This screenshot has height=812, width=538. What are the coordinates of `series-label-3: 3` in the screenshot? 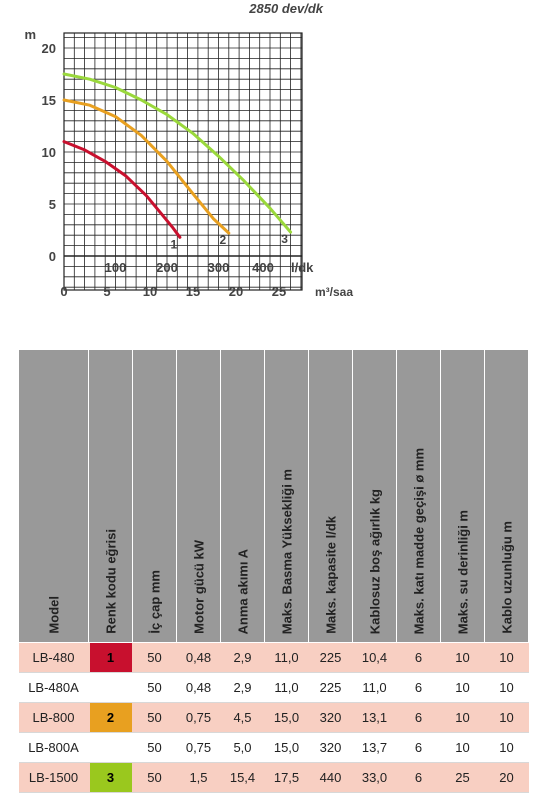 It's located at (284, 239).